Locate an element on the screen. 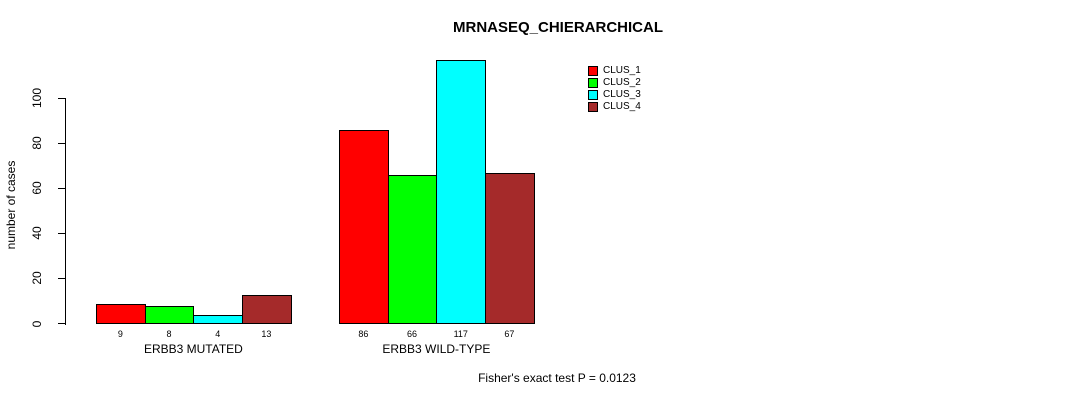  legend-item: CLUS_4 is located at coordinates (614, 107).